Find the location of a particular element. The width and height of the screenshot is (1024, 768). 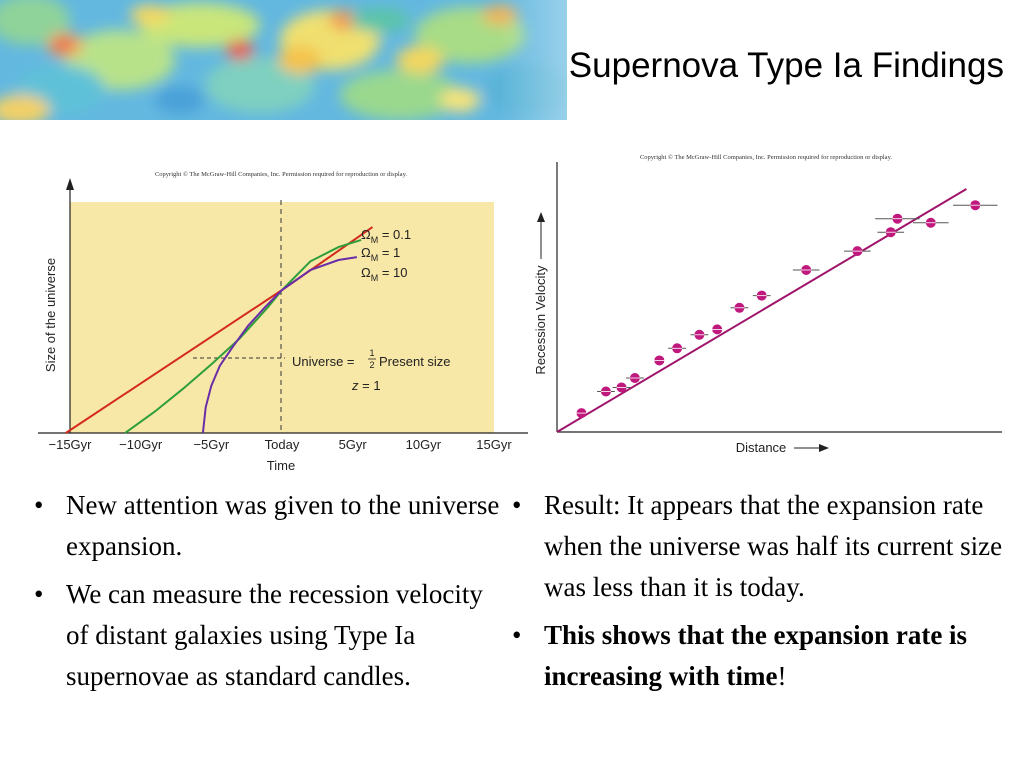

annotation-prefix: Universe = is located at coordinates (323, 361).